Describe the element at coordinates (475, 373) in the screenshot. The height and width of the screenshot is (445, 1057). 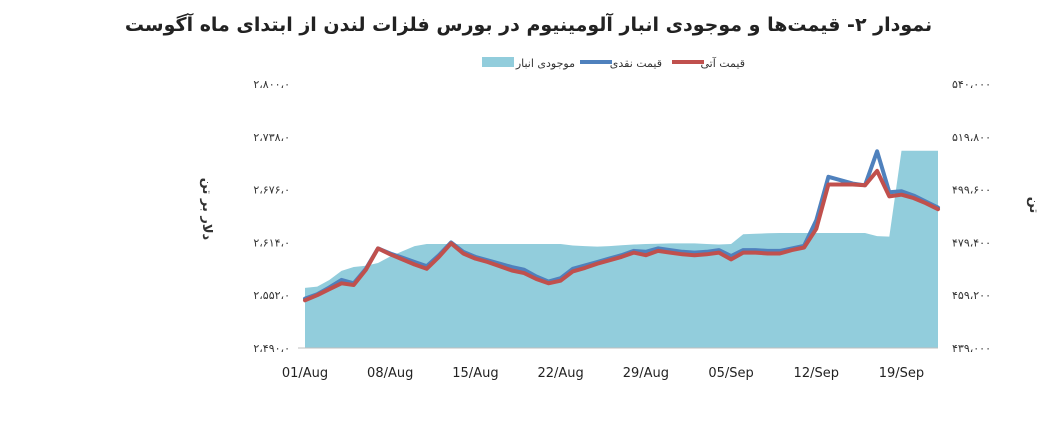
I see `x-tick-label: 15/Aug` at that location.